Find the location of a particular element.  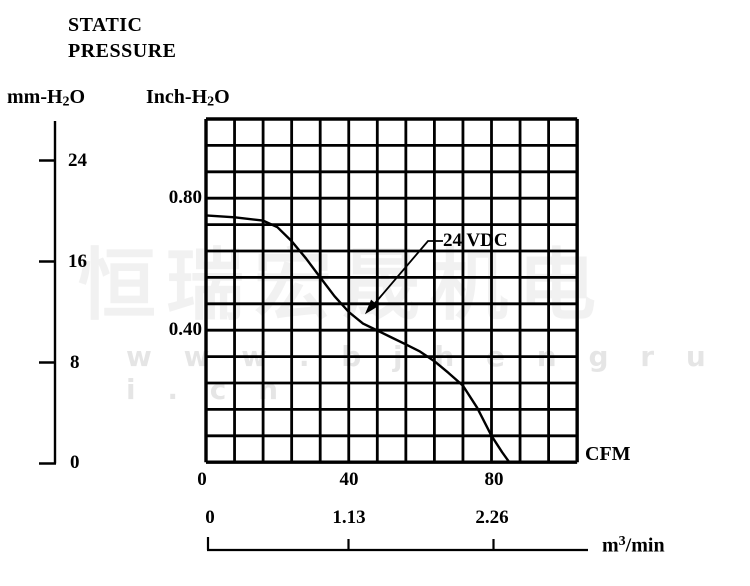

m3min-tick-226: 2.26 is located at coordinates (492, 517).